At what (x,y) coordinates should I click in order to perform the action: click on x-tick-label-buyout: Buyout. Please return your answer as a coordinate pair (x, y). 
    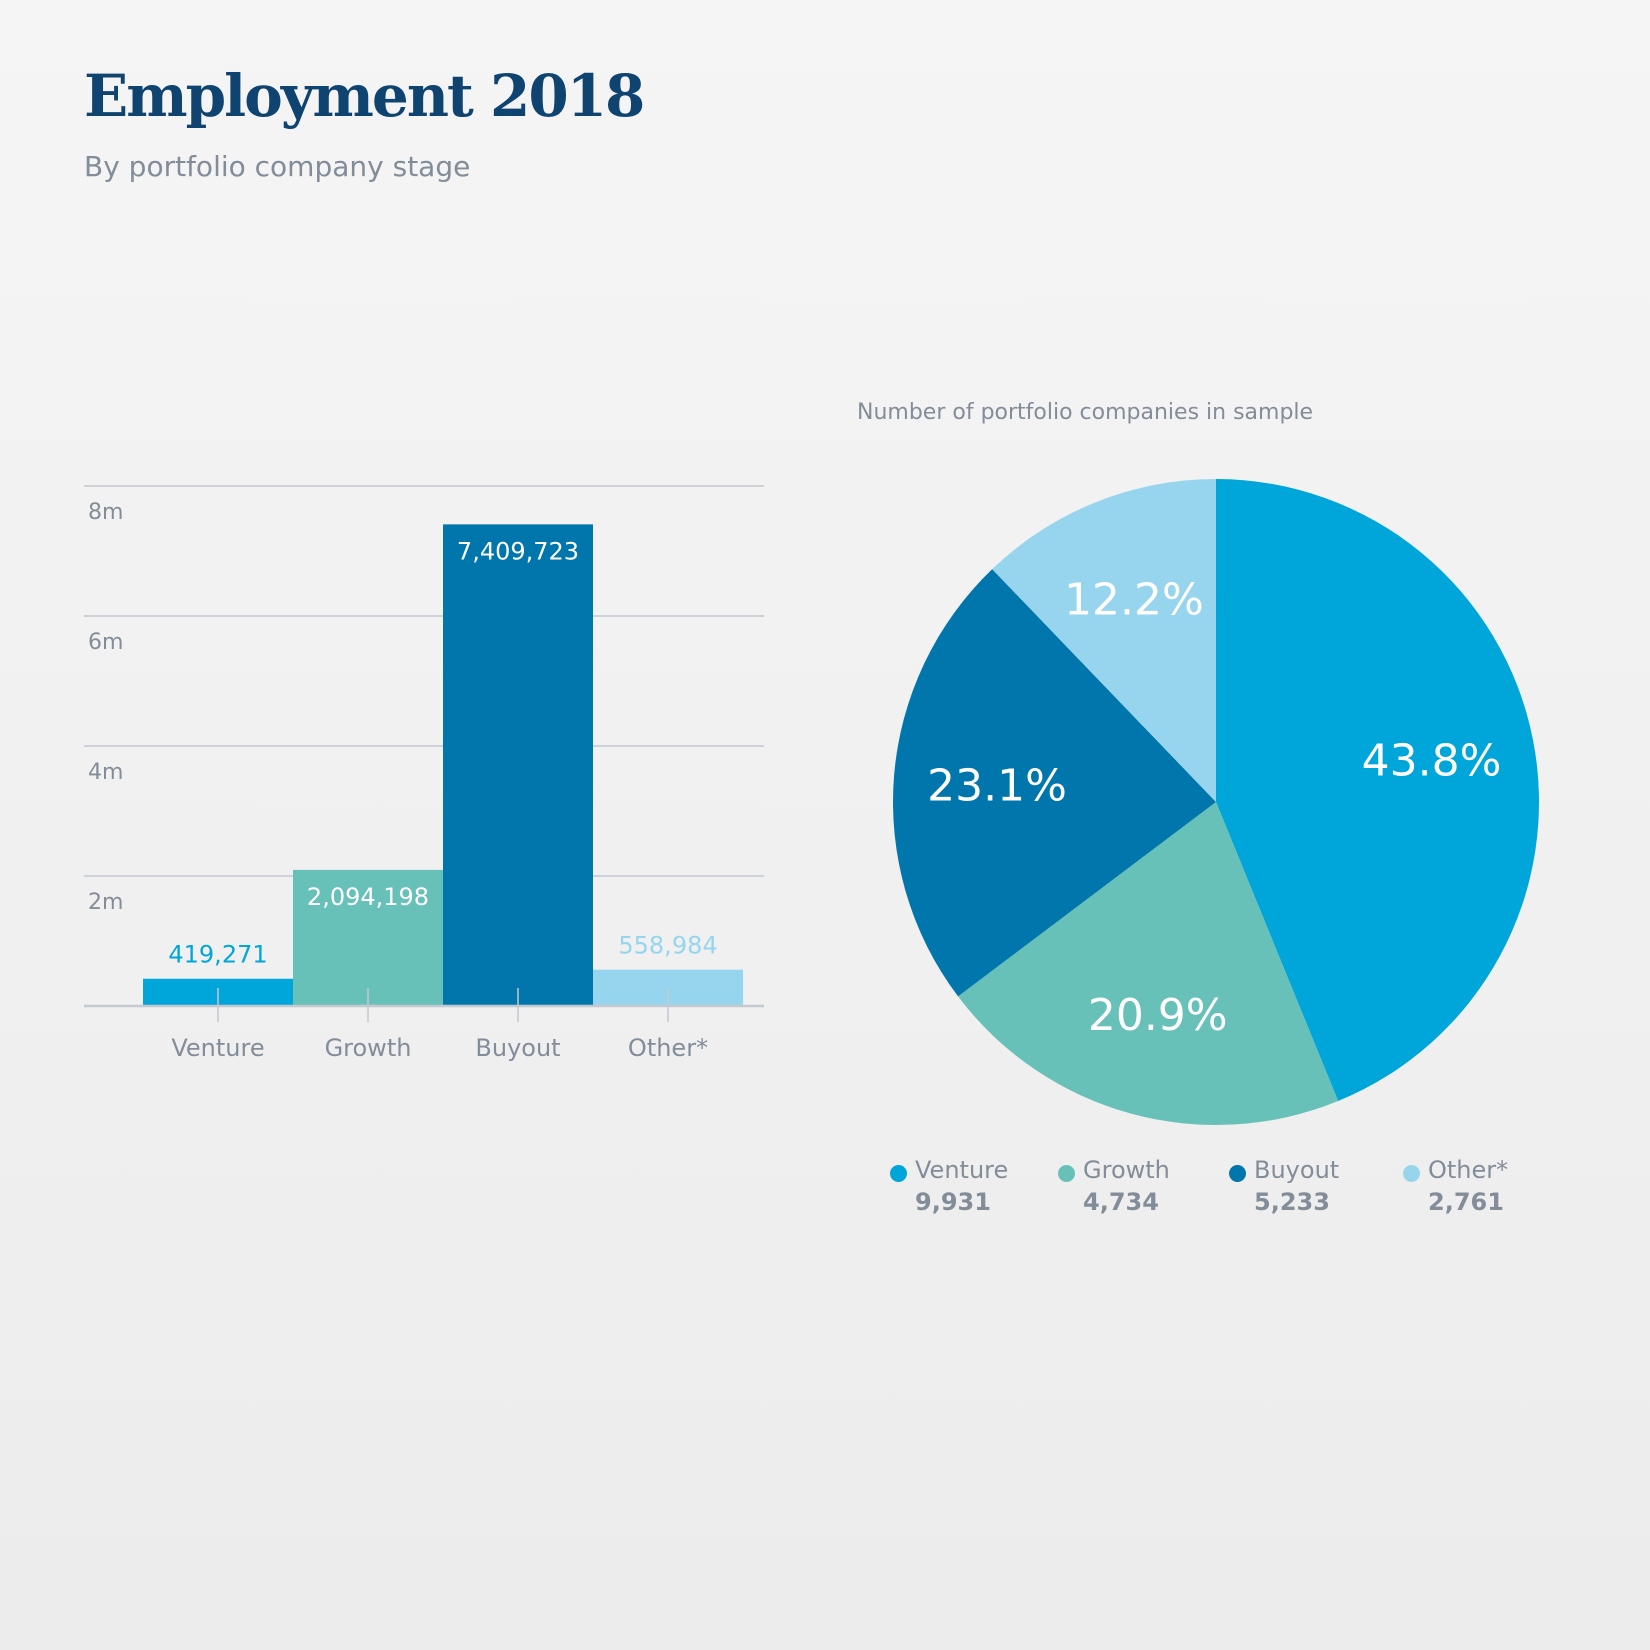
    Looking at the image, I should click on (517, 1048).